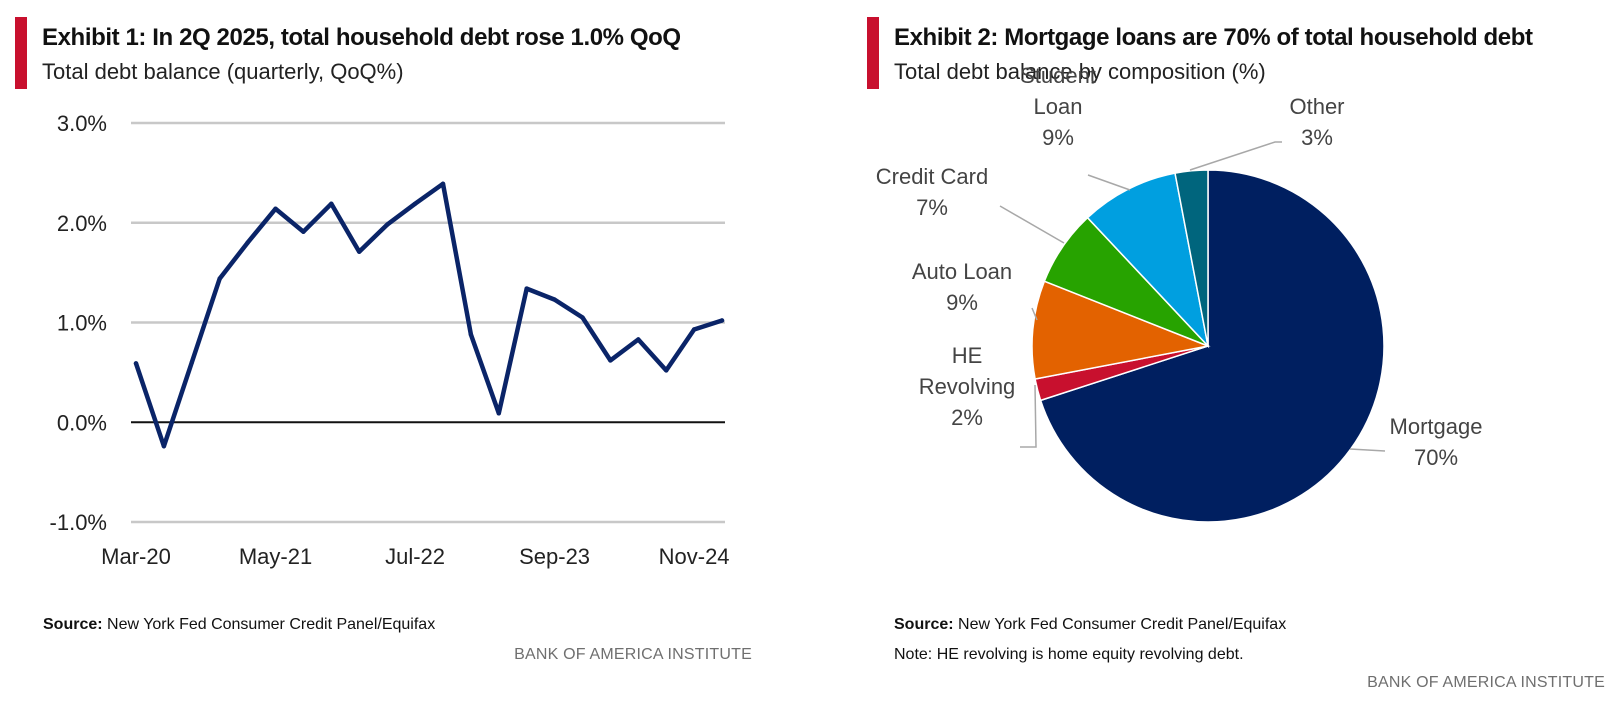 Image resolution: width=1620 pixels, height=708 pixels. I want to click on slice-label-line: Revolving, so click(967, 386).